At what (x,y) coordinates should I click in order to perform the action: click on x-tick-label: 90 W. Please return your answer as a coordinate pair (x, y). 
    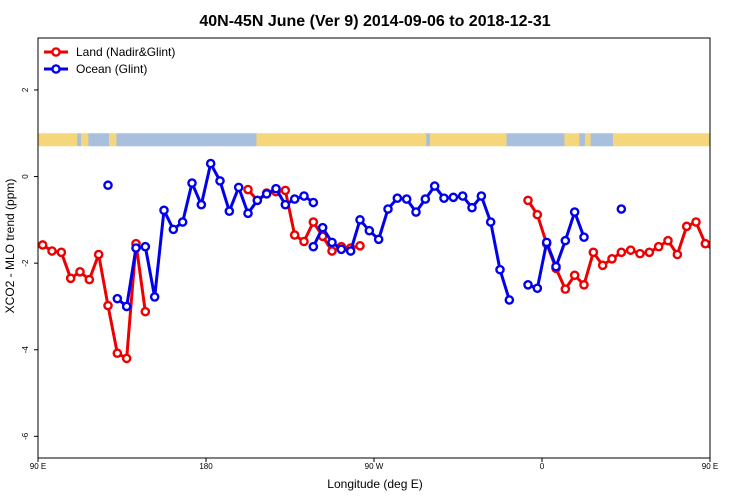
    Looking at the image, I should click on (374, 466).